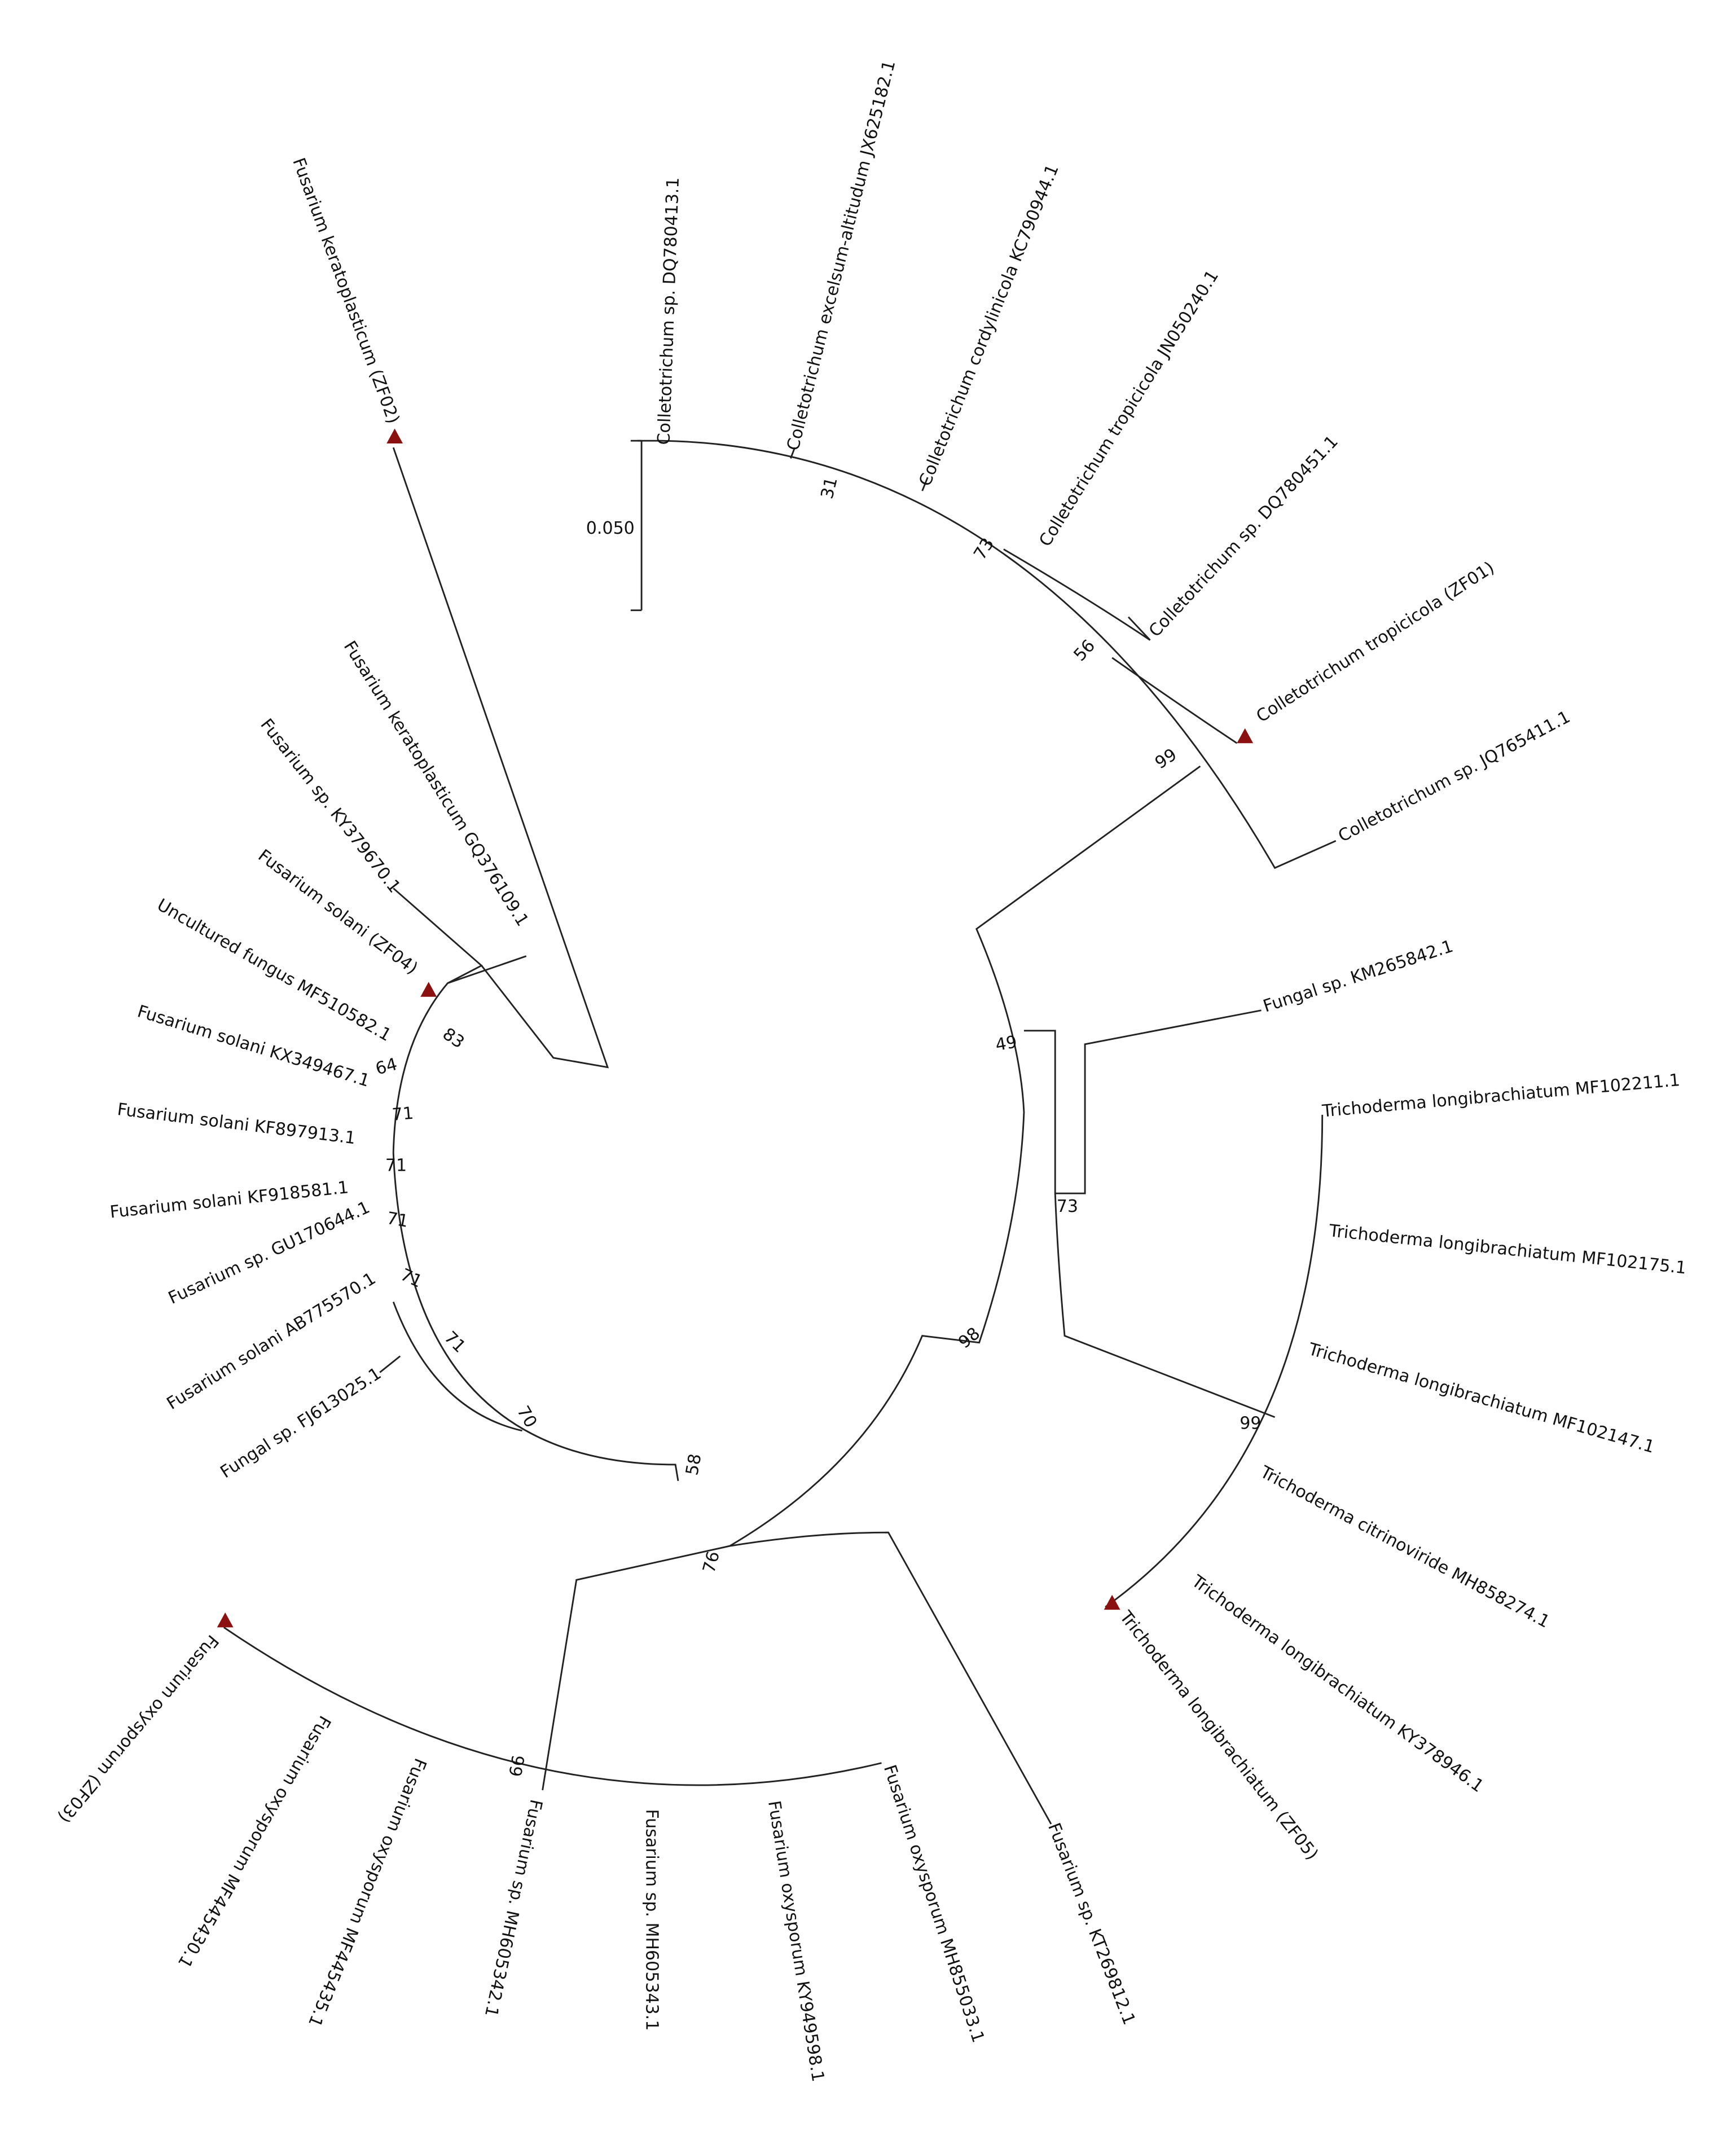 Image resolution: width=1736 pixels, height=2140 pixels. I want to click on bootstrap-value: 64, so click(386, 1066).